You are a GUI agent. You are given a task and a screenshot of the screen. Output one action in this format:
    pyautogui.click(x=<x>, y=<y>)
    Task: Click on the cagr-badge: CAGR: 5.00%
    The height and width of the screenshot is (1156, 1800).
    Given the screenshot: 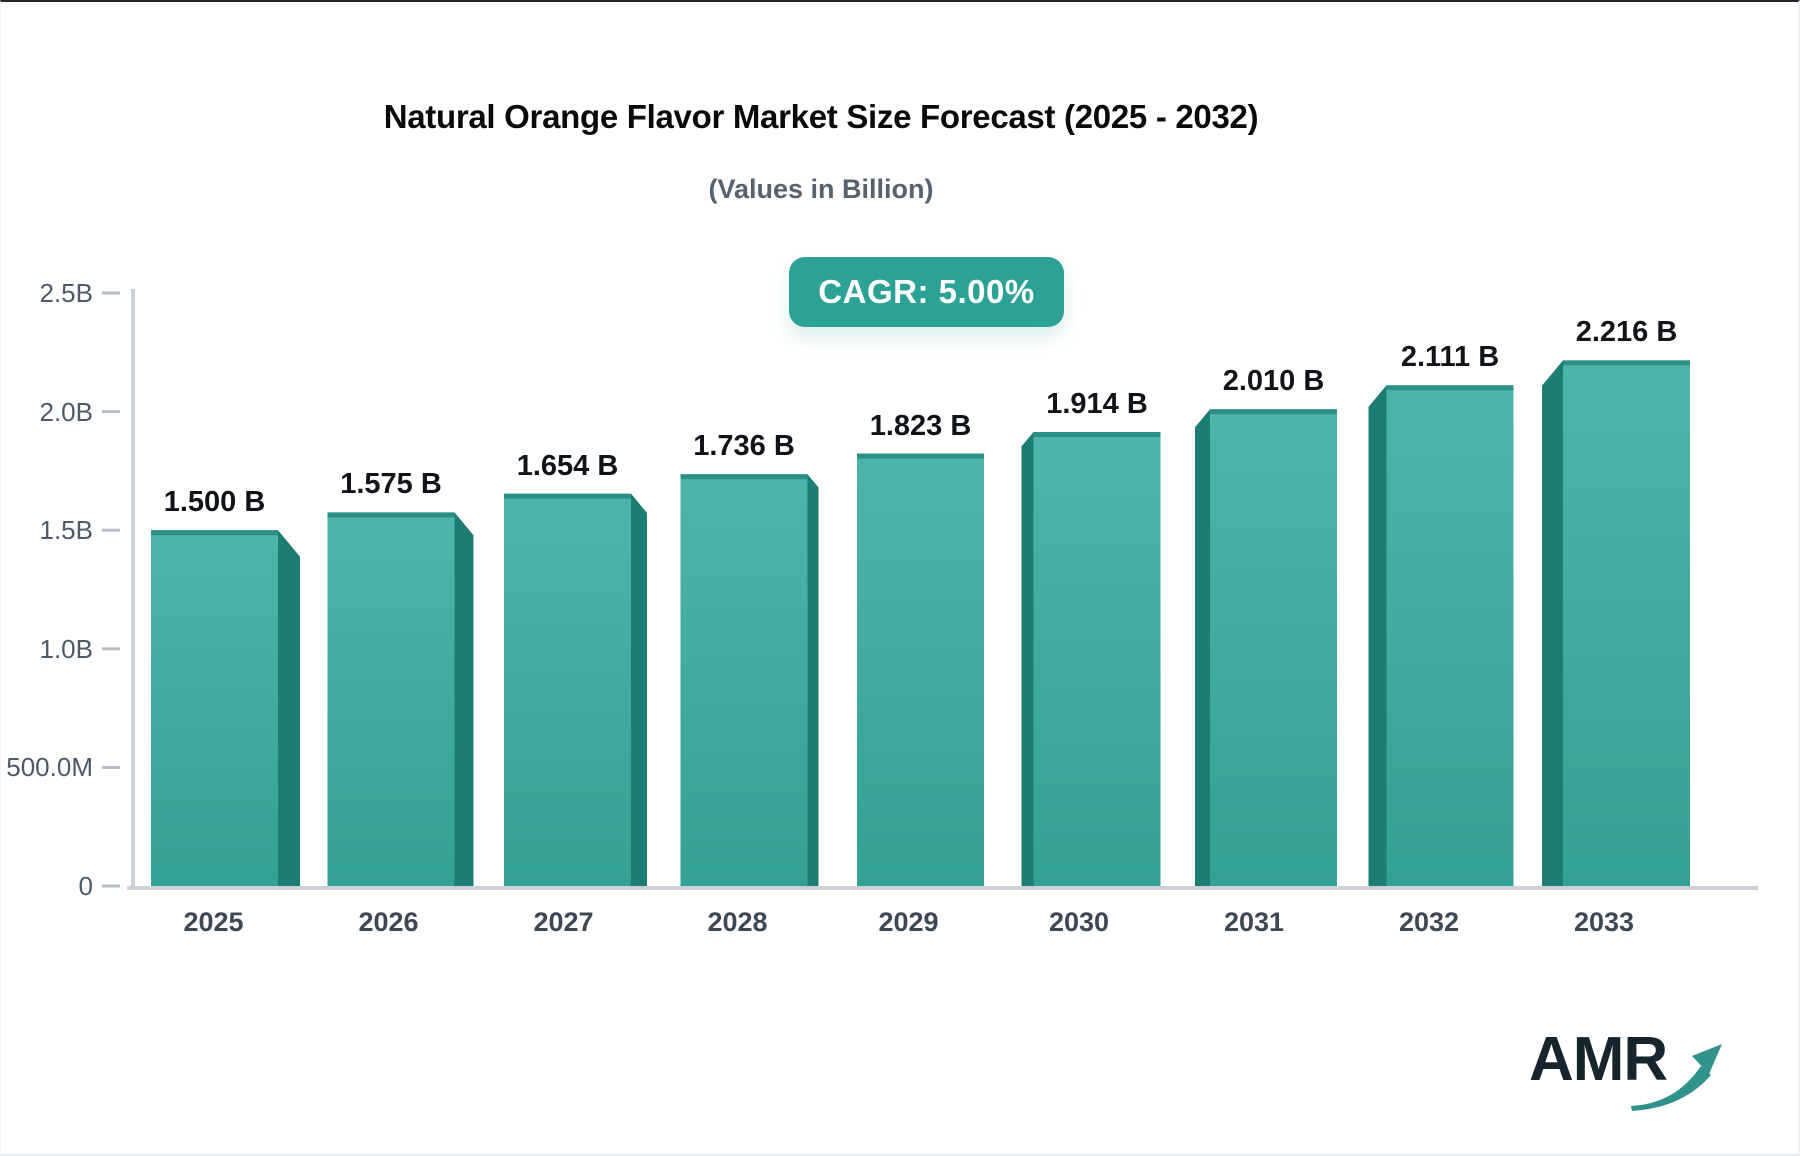 What is the action you would take?
    pyautogui.click(x=926, y=292)
    